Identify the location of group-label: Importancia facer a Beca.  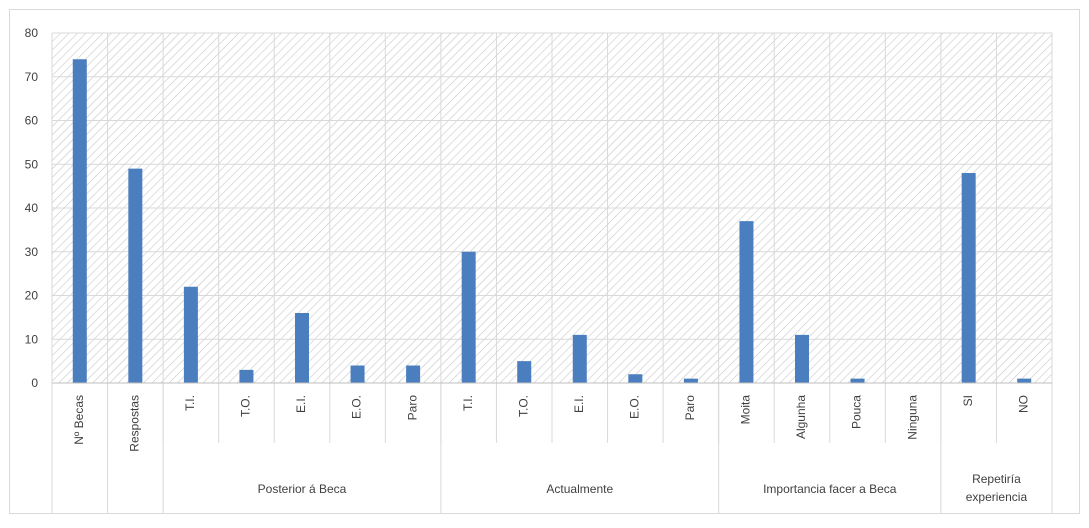
(830, 489).